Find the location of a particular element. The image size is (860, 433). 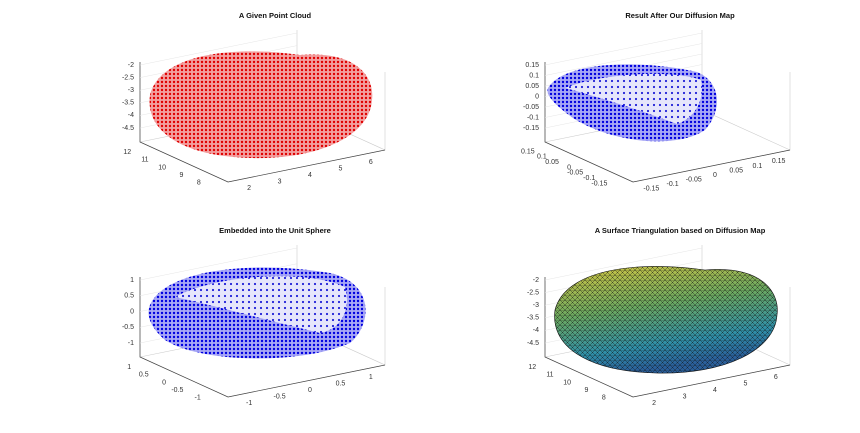

x-tick-label: -0.5 is located at coordinates (280, 396).